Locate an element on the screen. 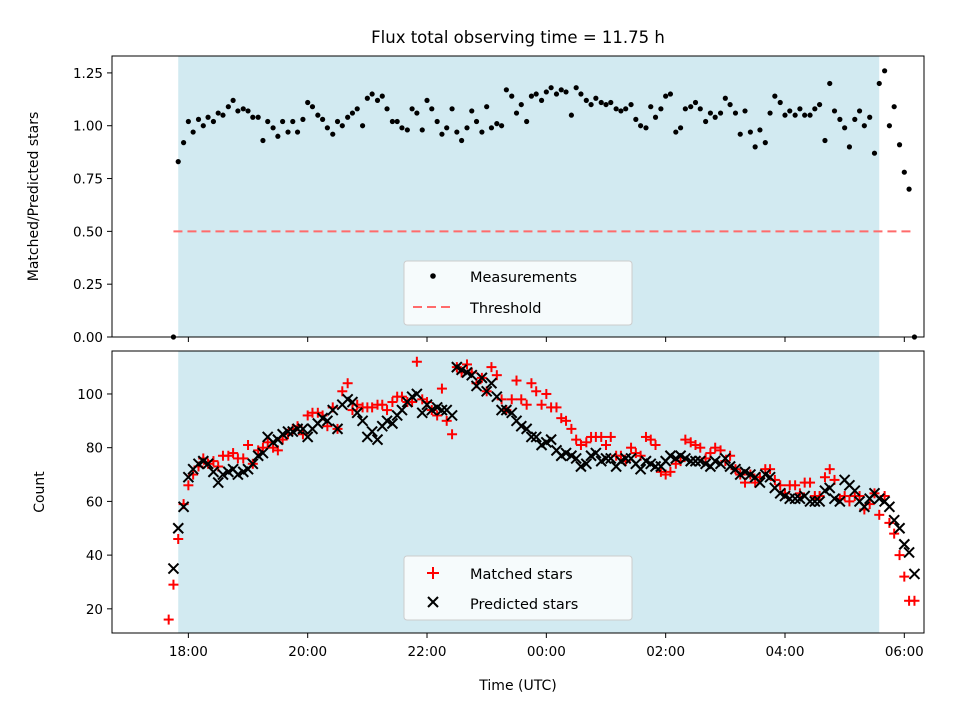 The width and height of the screenshot is (960, 720). legend-marker-predicted is located at coordinates (433, 602).